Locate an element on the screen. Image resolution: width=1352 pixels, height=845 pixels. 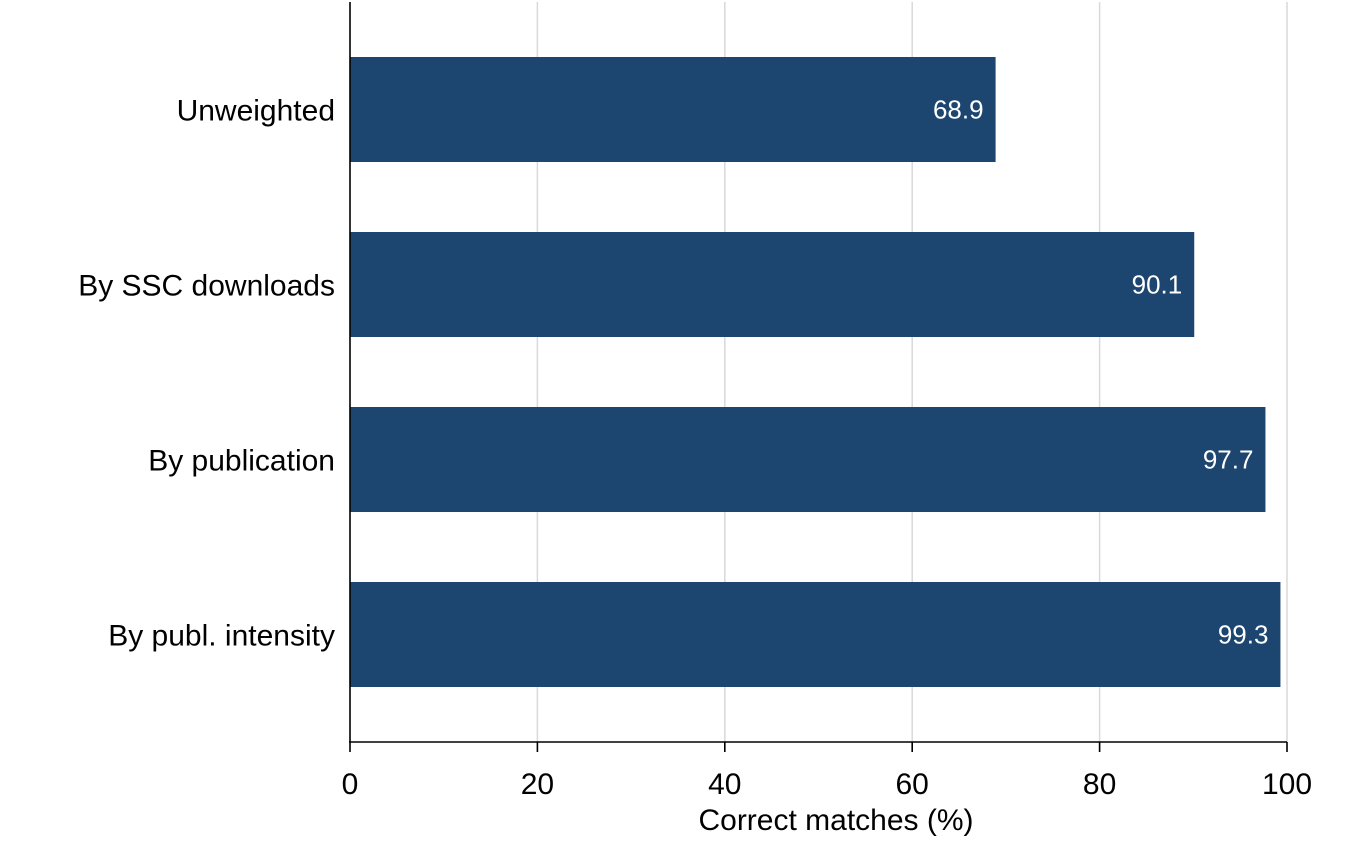
category-label: By SSC downloads is located at coordinates (206, 286).